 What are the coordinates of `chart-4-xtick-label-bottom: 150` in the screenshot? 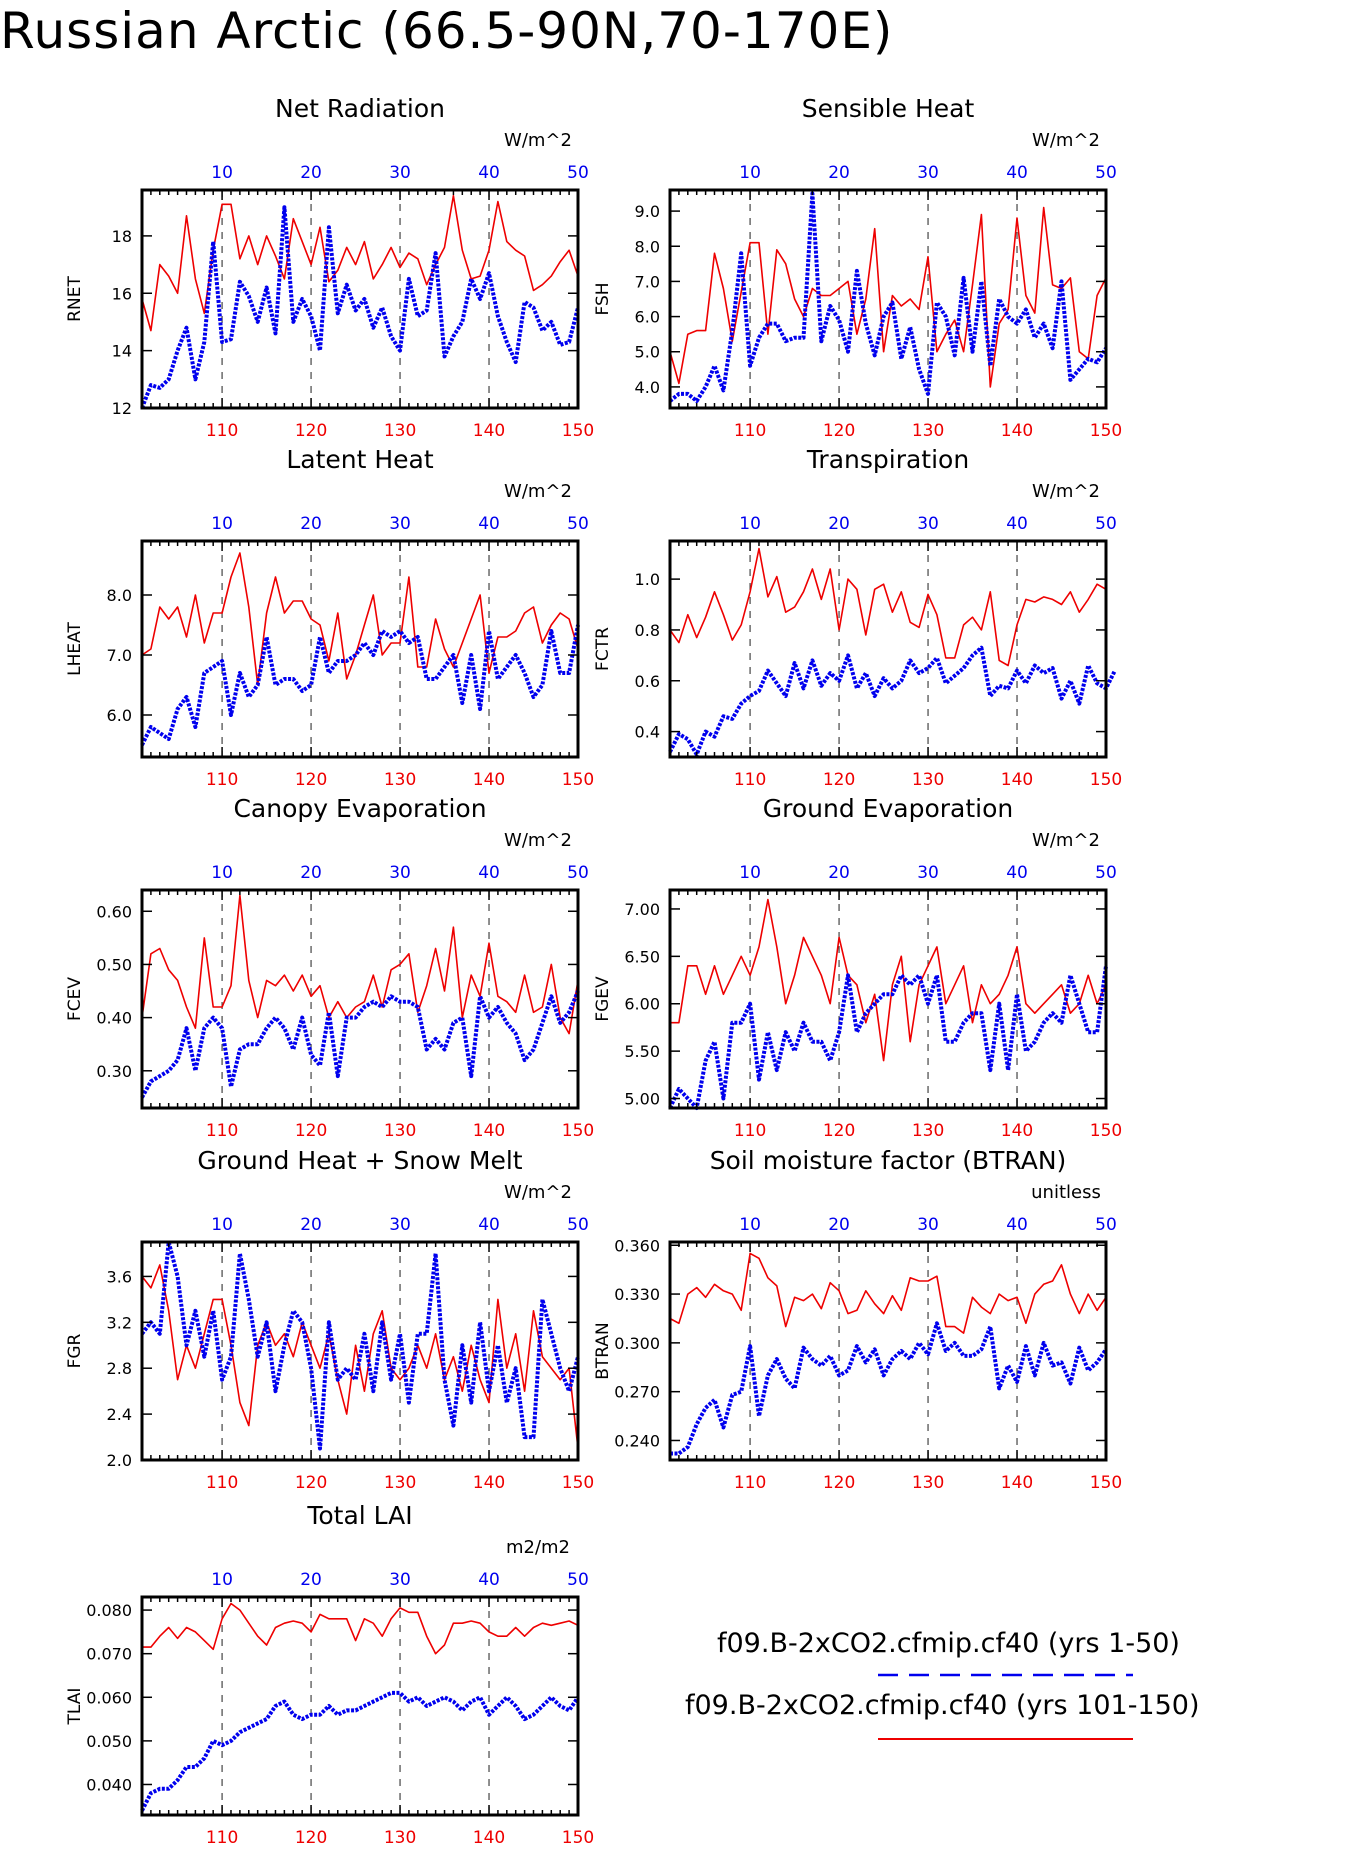 It's located at (1106, 780).